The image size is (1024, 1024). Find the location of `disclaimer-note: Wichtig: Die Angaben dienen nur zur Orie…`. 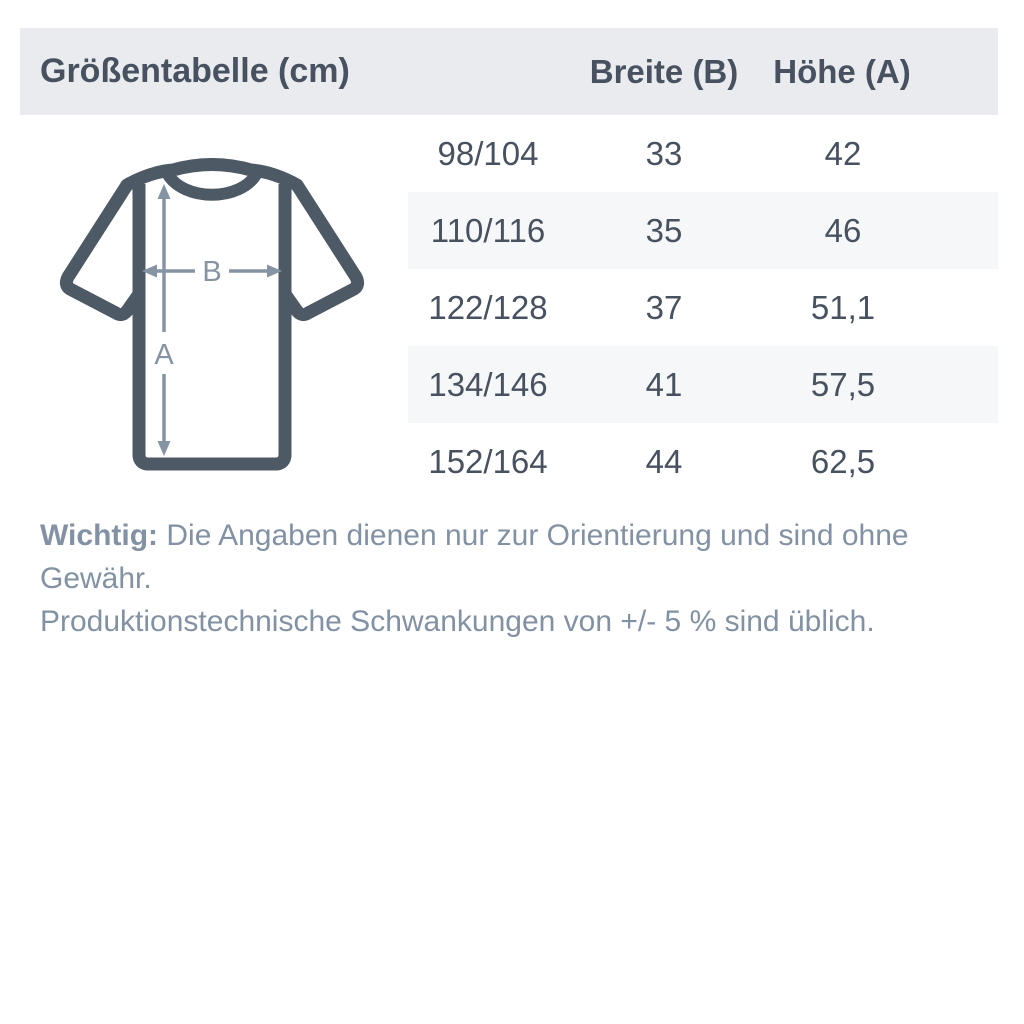

disclaimer-note: Wichtig: Die Angaben dienen nur zur Orie… is located at coordinates (497, 578).